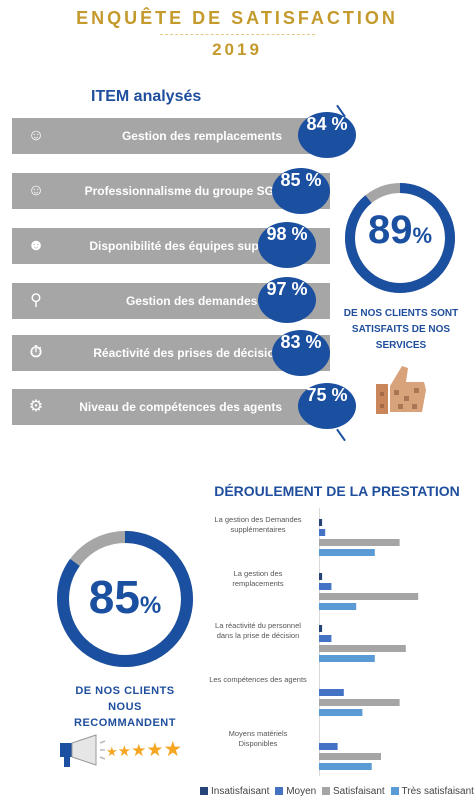 The image size is (474, 802). What do you see at coordinates (183, 191) in the screenshot?
I see `item-label: Professionnalisme du groupe SGP` at bounding box center [183, 191].